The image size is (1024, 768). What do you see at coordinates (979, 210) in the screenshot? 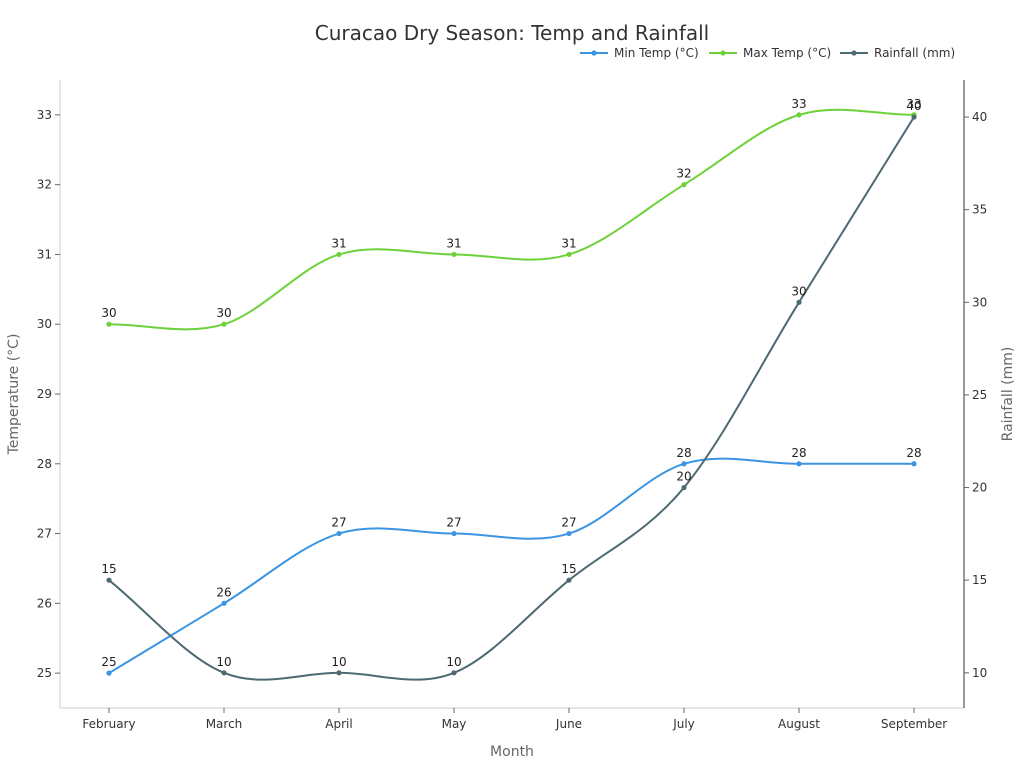
I see `right-tick-label: 35` at bounding box center [979, 210].